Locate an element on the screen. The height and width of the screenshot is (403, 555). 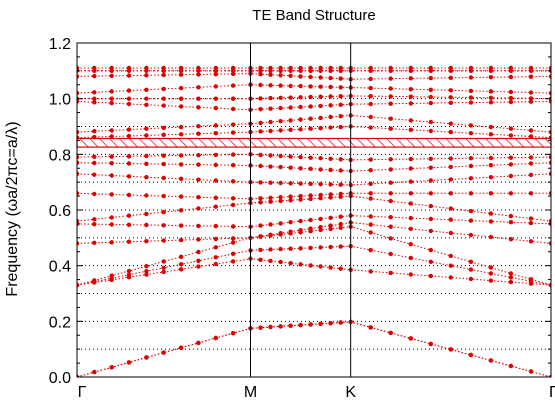
band-line is located at coordinates (314, 179).